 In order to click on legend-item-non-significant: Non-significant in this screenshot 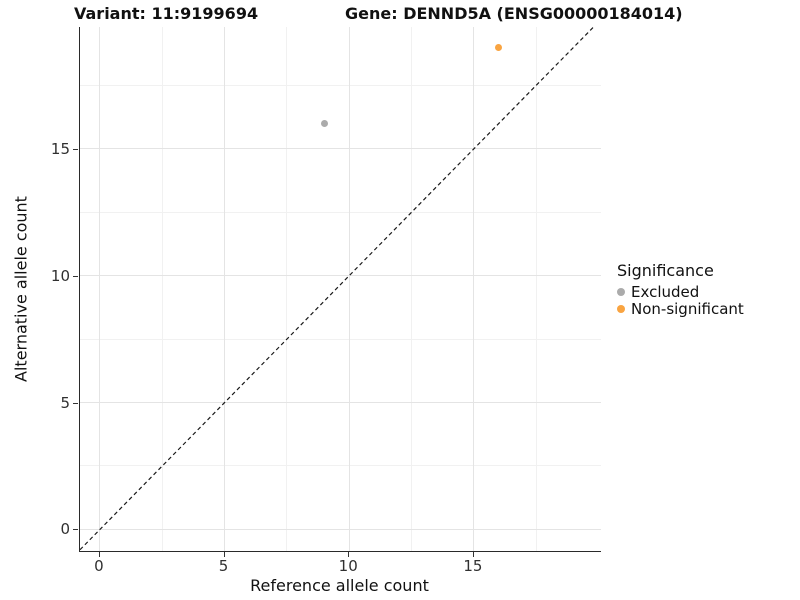, I will do `click(680, 309)`.